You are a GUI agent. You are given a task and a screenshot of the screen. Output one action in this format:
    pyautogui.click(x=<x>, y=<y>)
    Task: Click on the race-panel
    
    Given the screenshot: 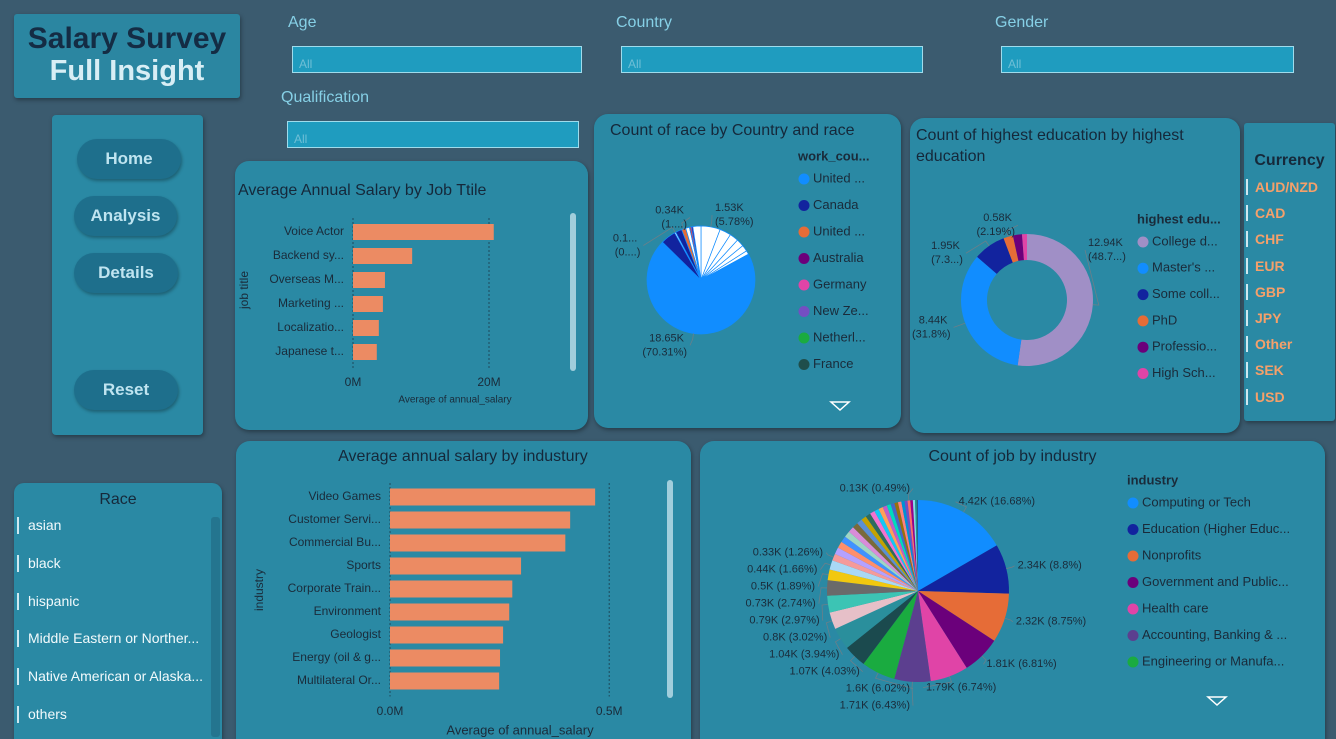 What is the action you would take?
    pyautogui.click(x=118, y=611)
    